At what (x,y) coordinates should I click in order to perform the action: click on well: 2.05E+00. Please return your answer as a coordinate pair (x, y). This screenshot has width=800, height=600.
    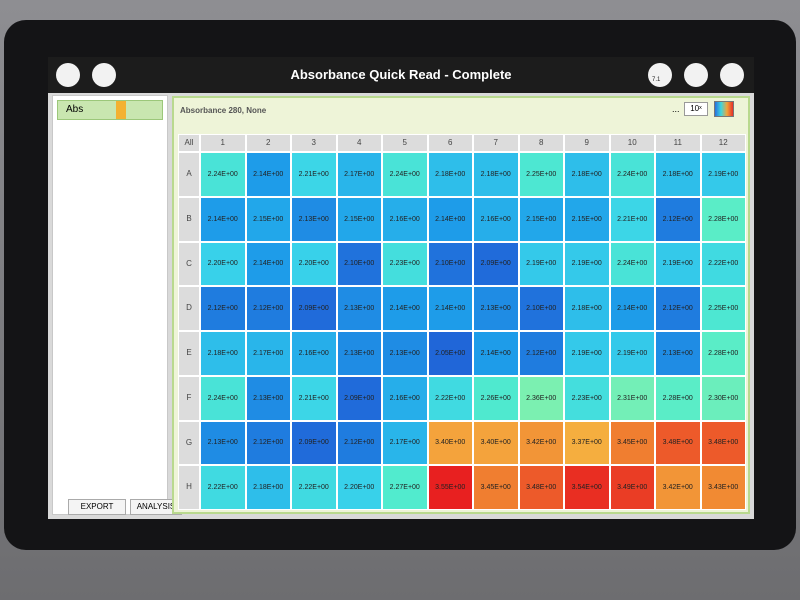
    Looking at the image, I should click on (450, 353).